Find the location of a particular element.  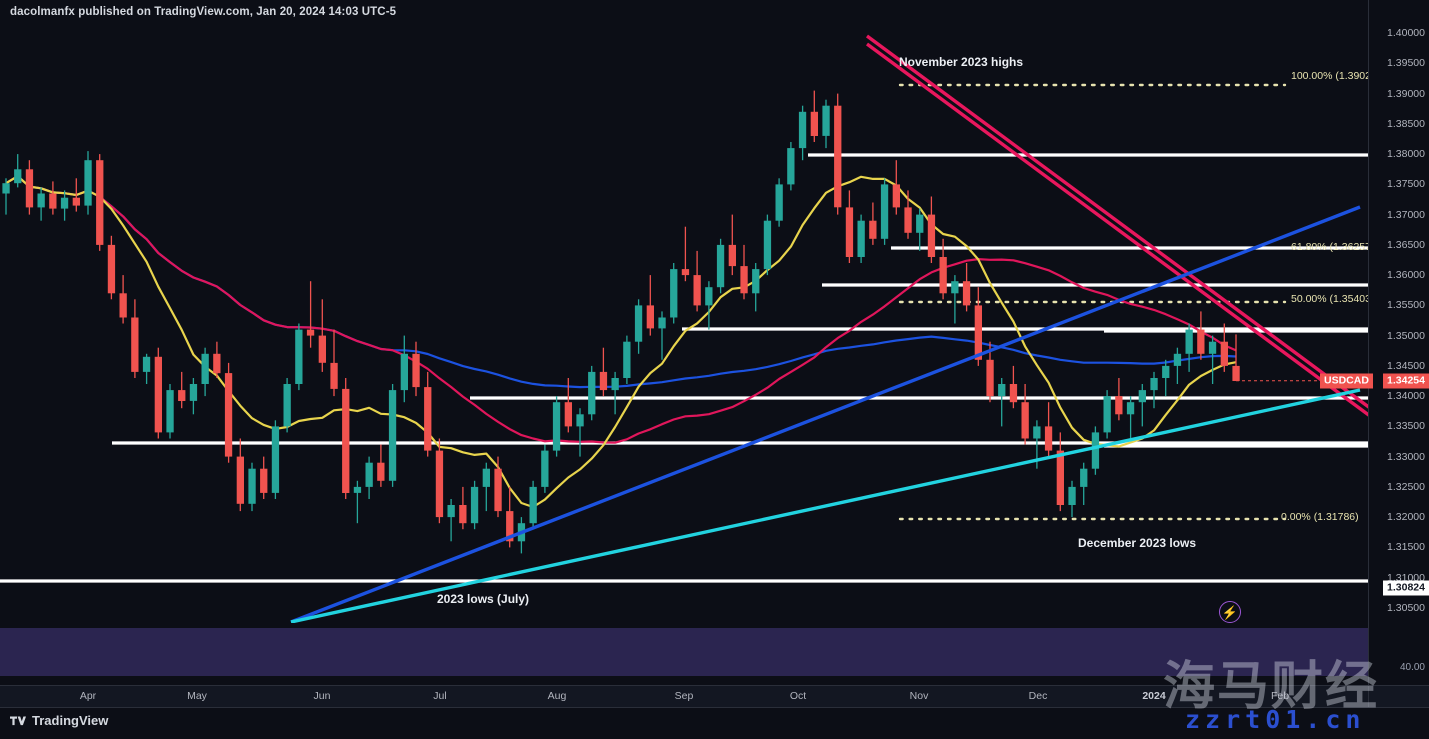

price-tick: 1.38000 is located at coordinates (1406, 154).